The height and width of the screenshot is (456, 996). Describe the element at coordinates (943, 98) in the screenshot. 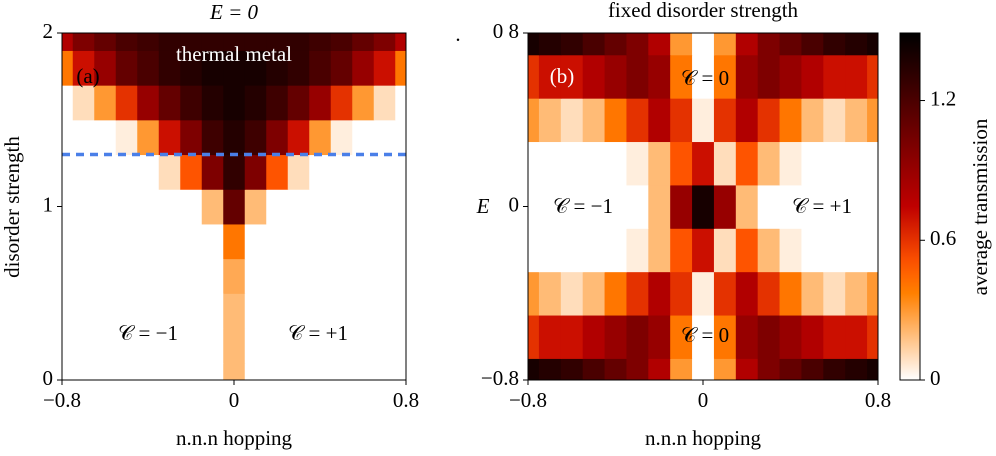

I see `colorbar-tick-label: 1.2` at that location.